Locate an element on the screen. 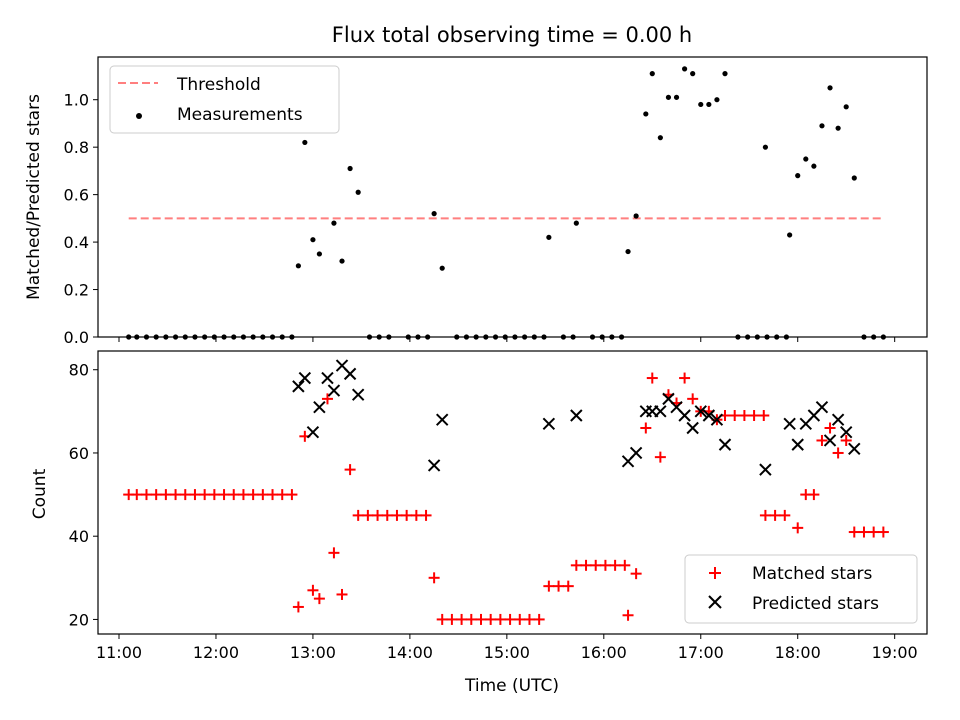 Image resolution: width=960 pixels, height=720 pixels. measurements-legend-label: Measurements is located at coordinates (240, 115).